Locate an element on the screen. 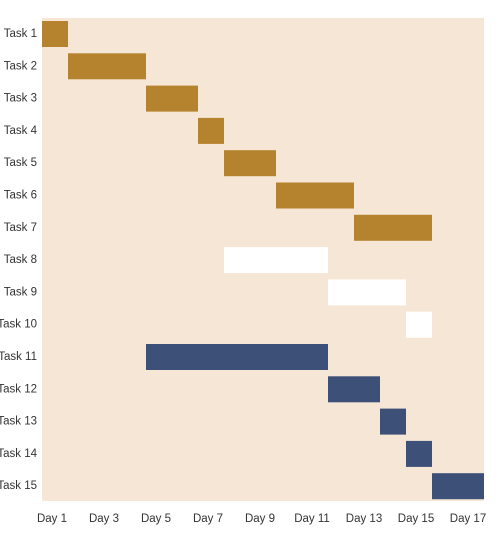 Image resolution: width=500 pixels, height=543 pixels. task-label: Task 10 is located at coordinates (18, 325).